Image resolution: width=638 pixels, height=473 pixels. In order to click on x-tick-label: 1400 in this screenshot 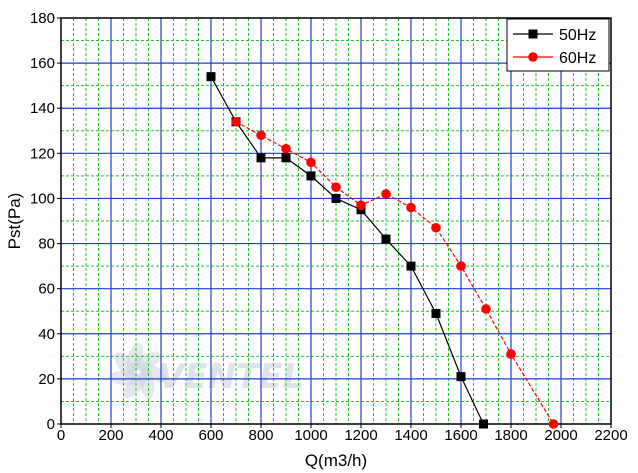, I will do `click(410, 435)`.